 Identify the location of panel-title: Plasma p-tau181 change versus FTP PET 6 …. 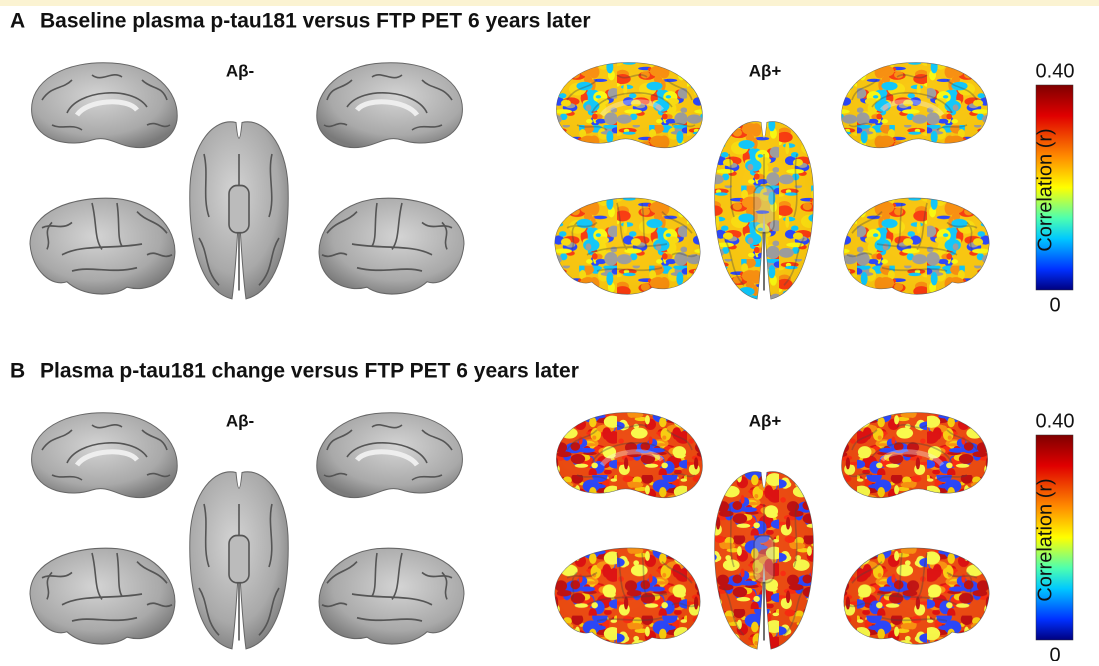
(309, 371).